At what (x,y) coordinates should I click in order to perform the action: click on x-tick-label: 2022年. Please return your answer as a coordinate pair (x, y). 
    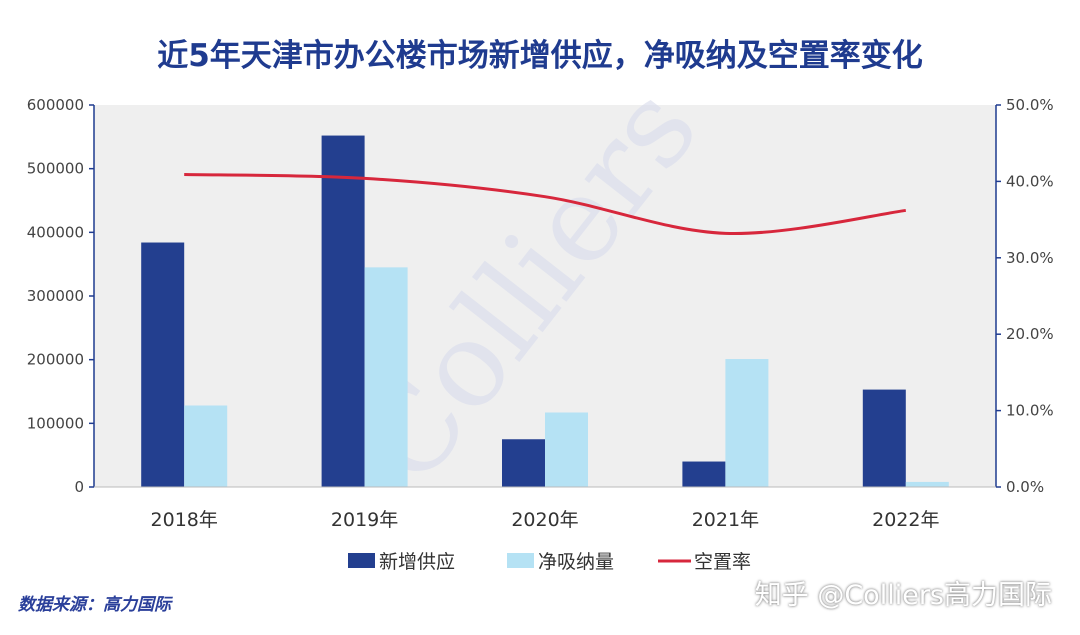
    Looking at the image, I should click on (905, 520).